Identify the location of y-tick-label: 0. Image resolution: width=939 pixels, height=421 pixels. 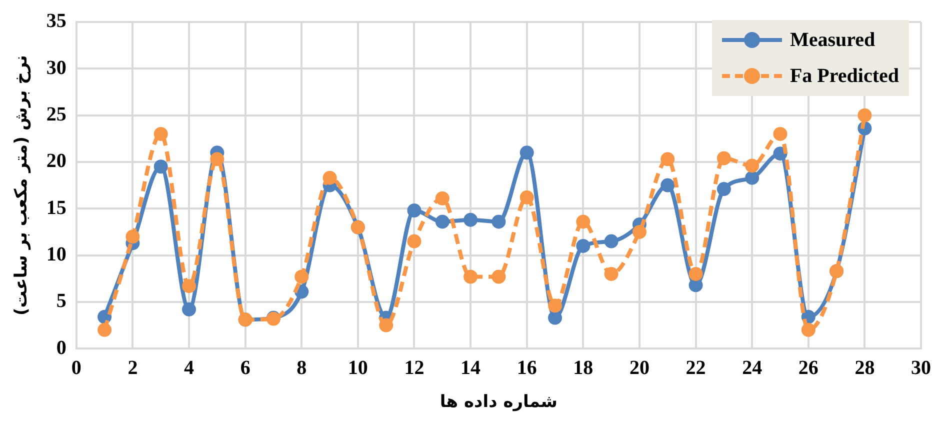
(61, 347).